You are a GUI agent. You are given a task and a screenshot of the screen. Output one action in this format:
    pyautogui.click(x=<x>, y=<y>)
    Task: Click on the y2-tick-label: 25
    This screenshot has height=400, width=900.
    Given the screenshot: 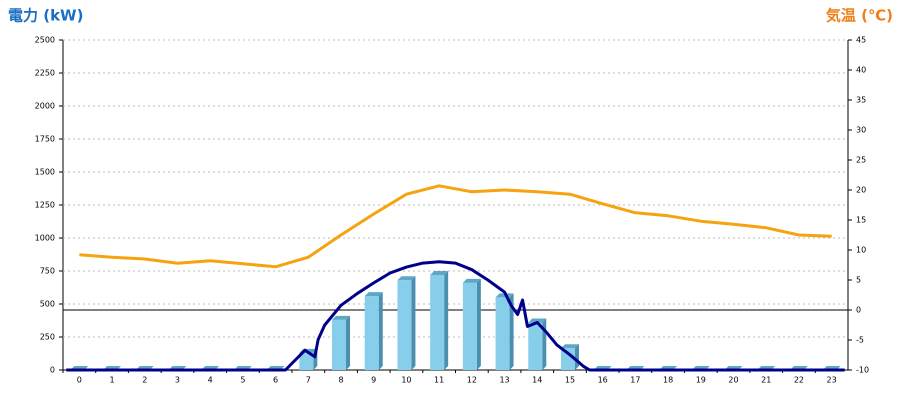 What is the action you would take?
    pyautogui.click(x=861, y=160)
    